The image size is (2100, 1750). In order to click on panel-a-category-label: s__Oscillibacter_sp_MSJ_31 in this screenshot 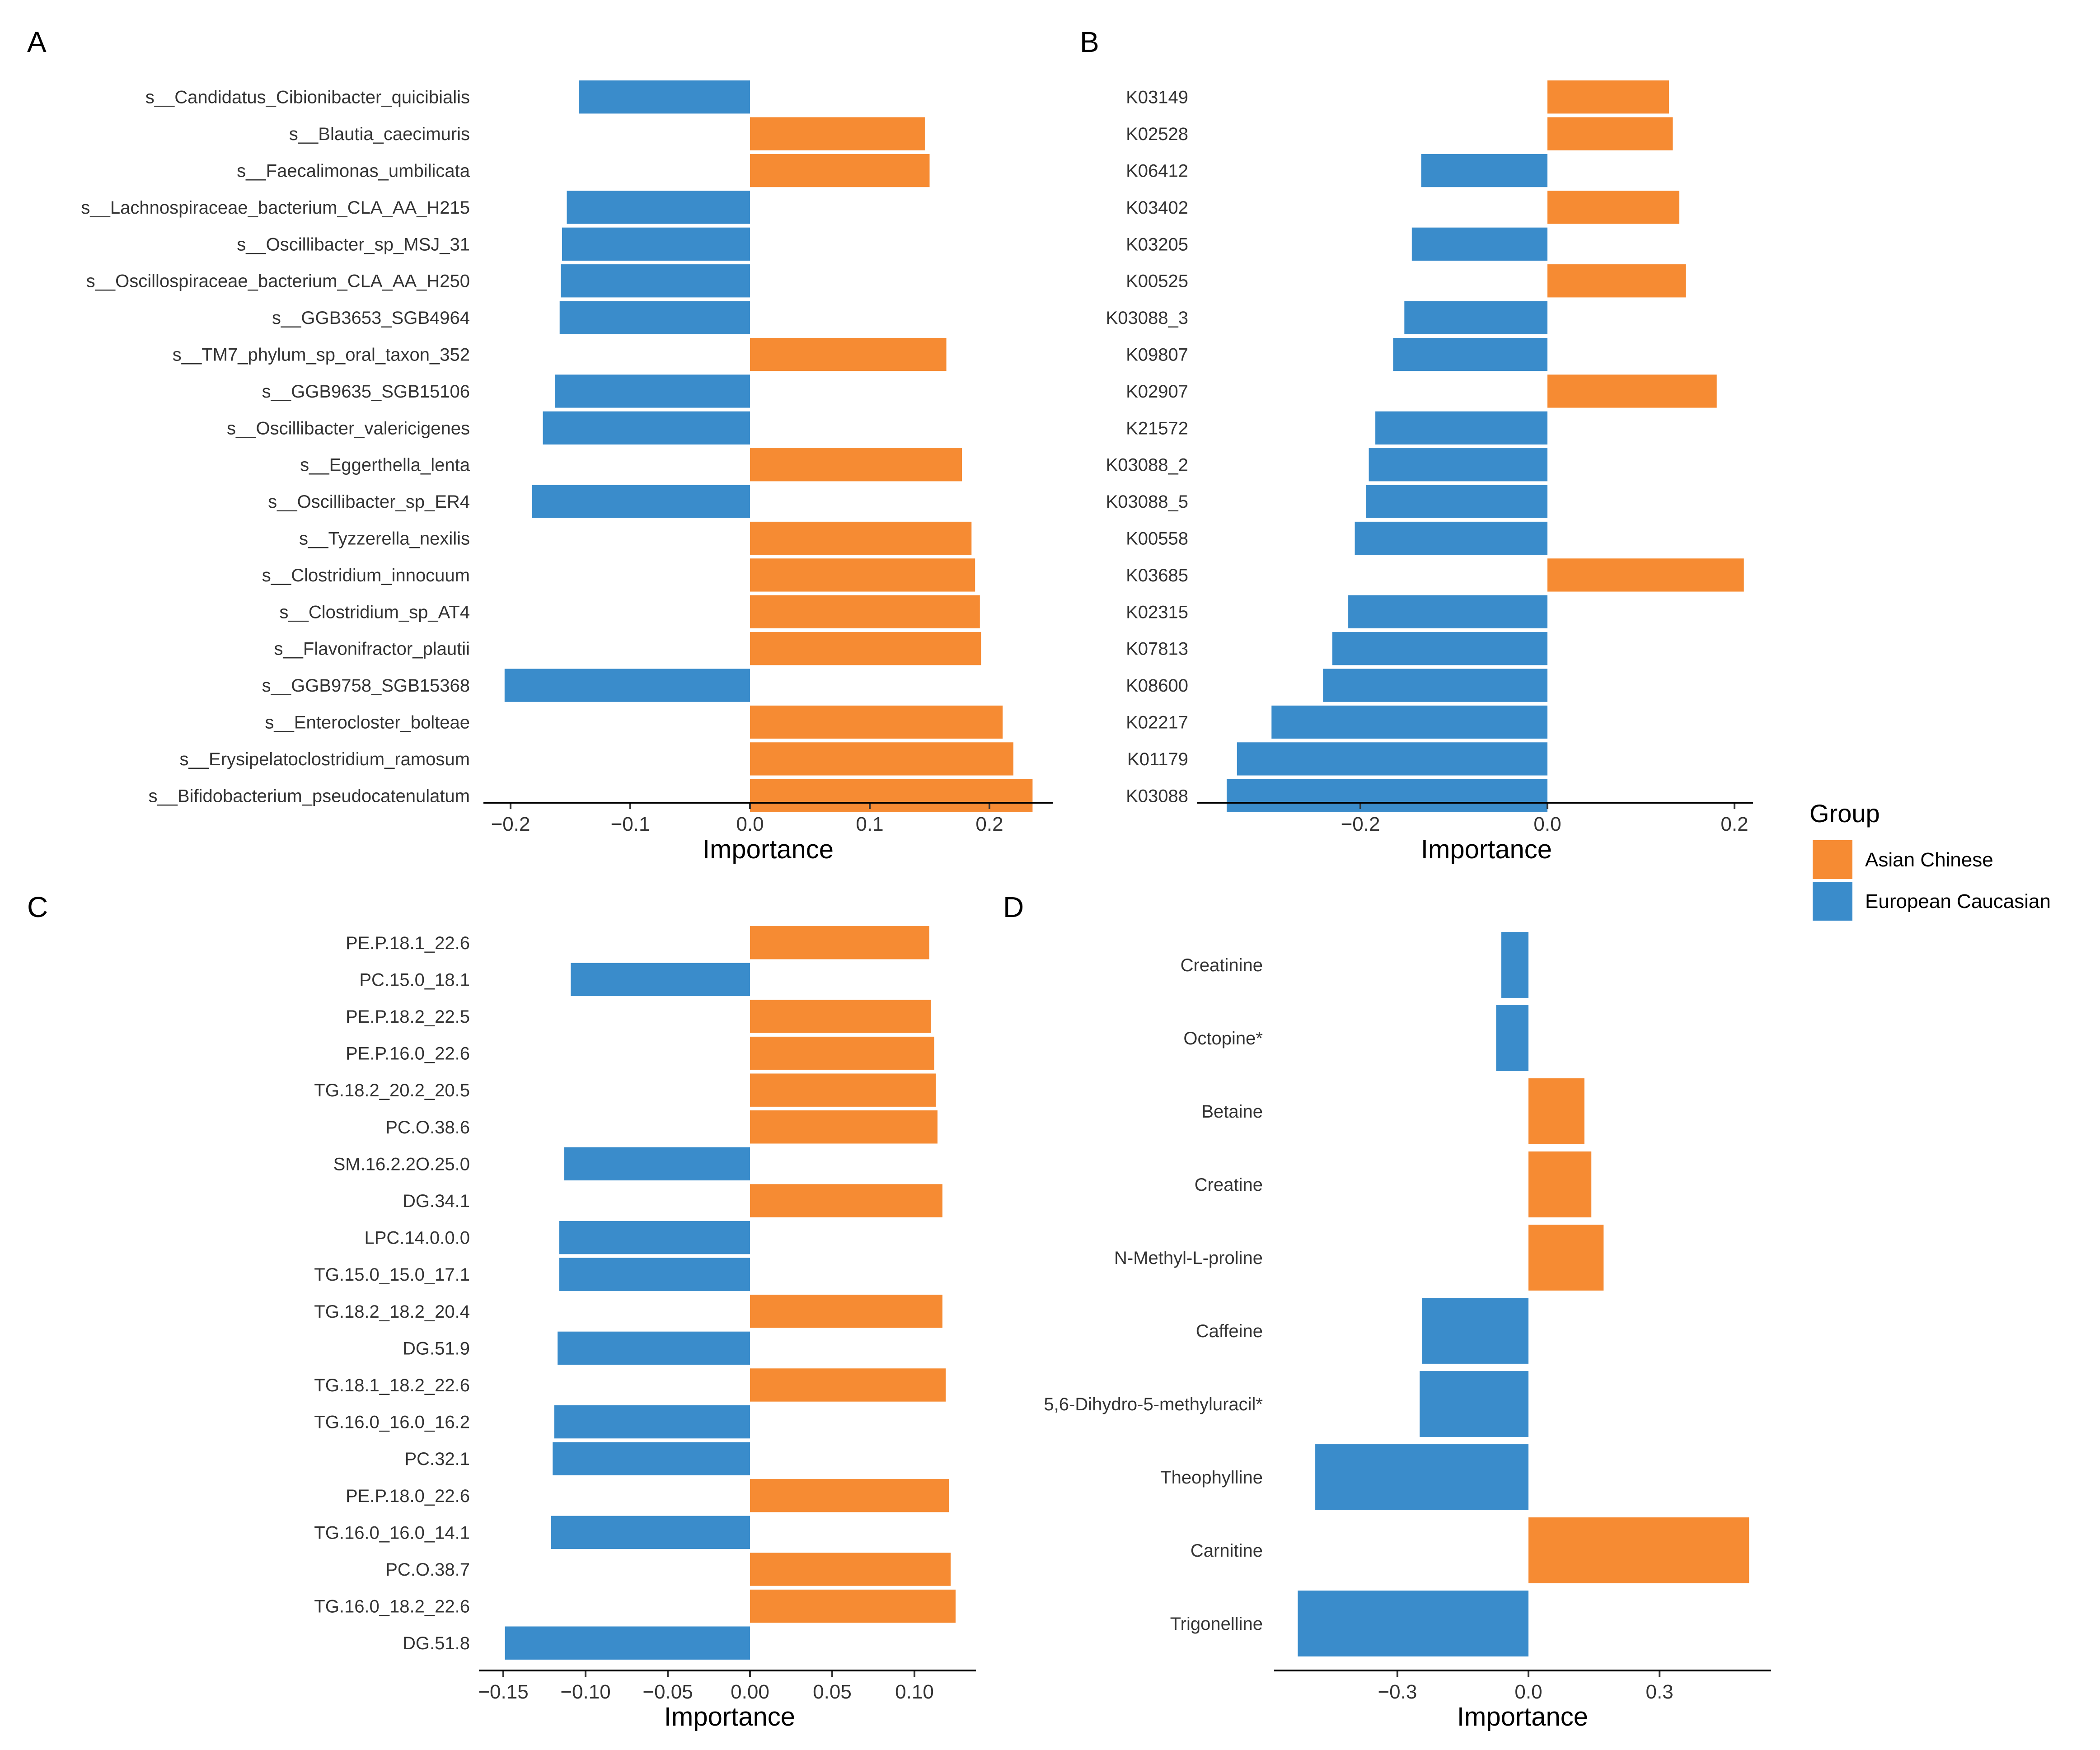, I will do `click(353, 244)`.